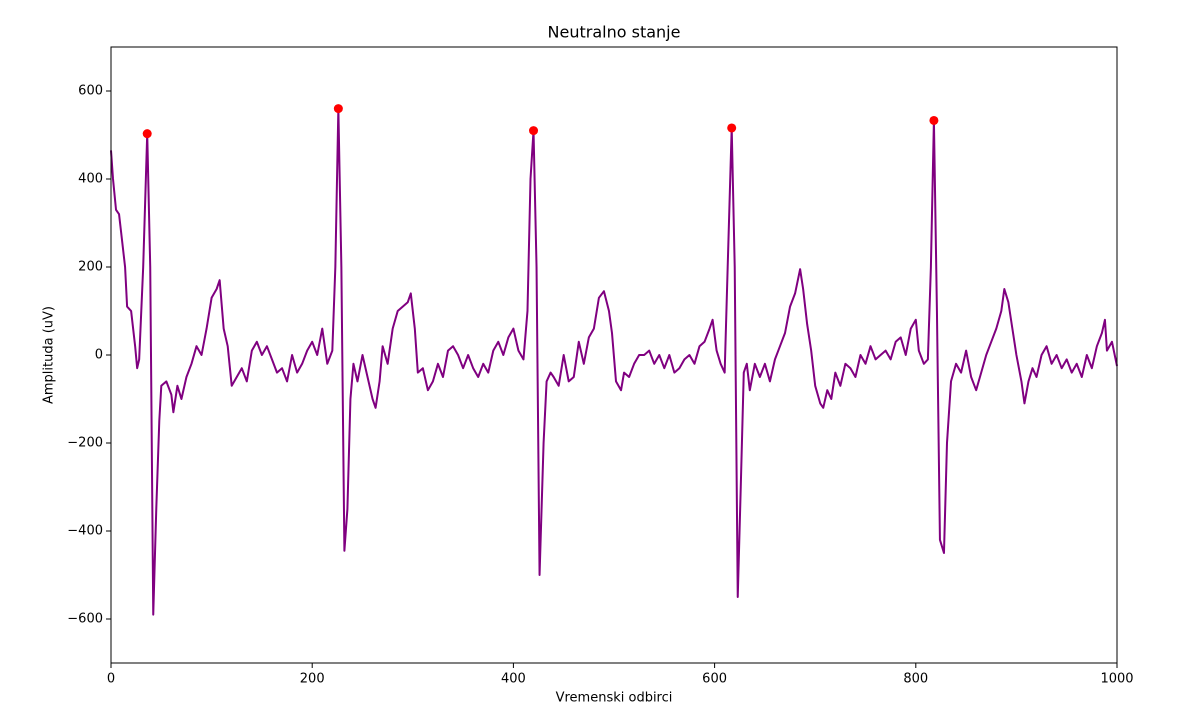 The image size is (1177, 721). What do you see at coordinates (111, 679) in the screenshot?
I see `x-tick-label: 0` at bounding box center [111, 679].